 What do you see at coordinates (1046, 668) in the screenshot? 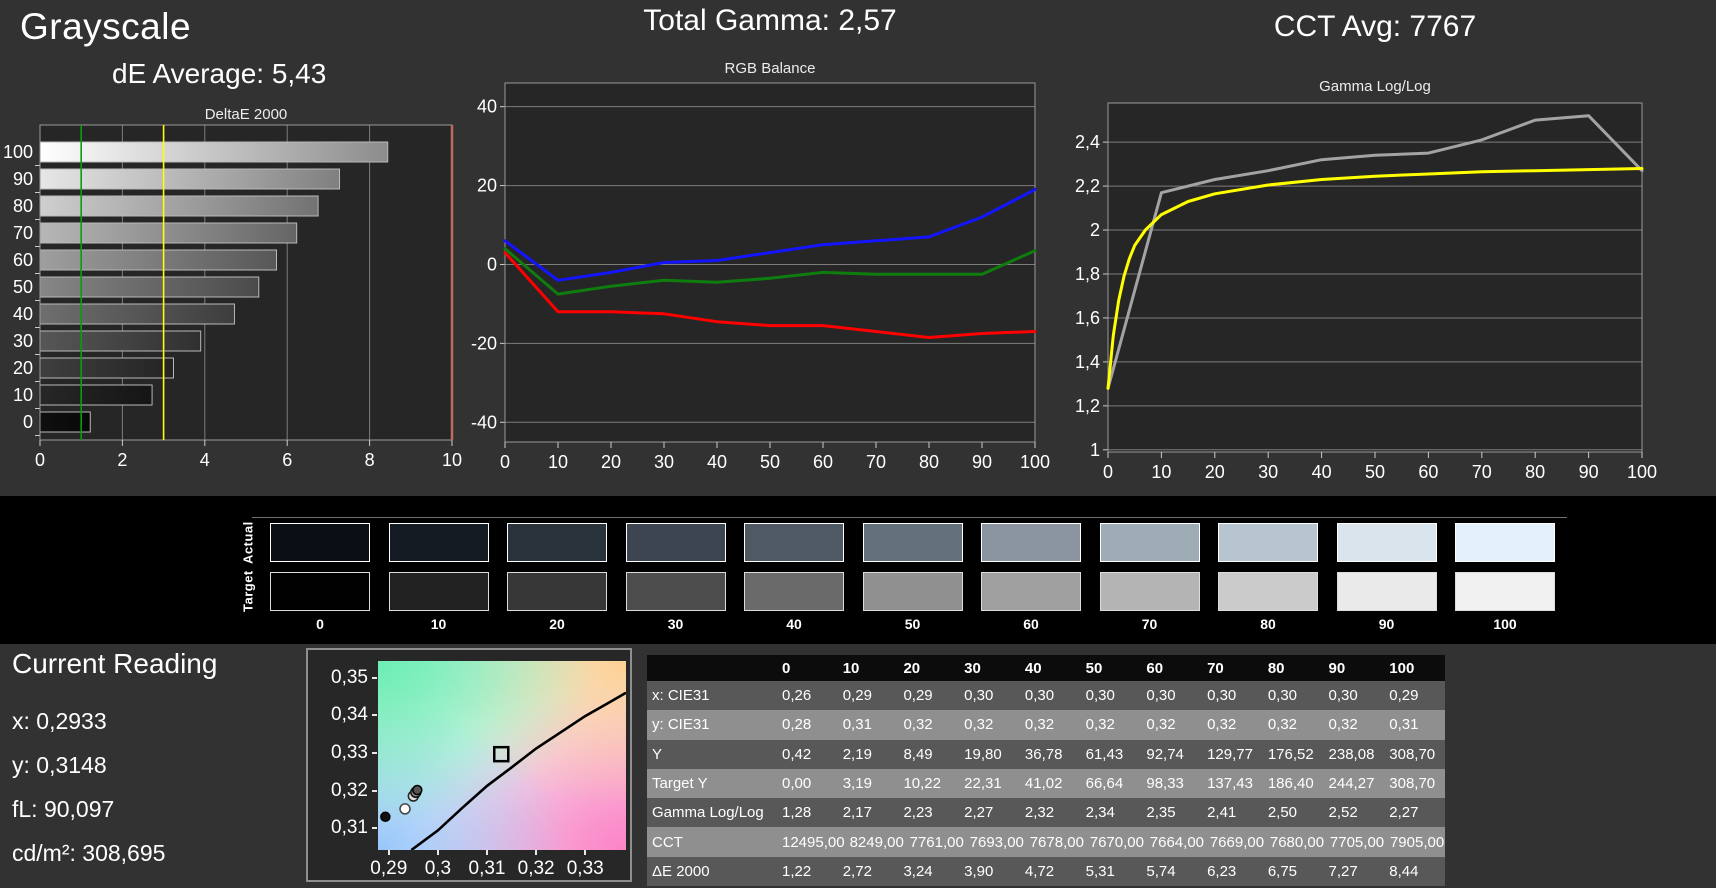
I see `table-header-row: 0 10 20 30 40 50 60 70 80 90 100` at bounding box center [1046, 668].